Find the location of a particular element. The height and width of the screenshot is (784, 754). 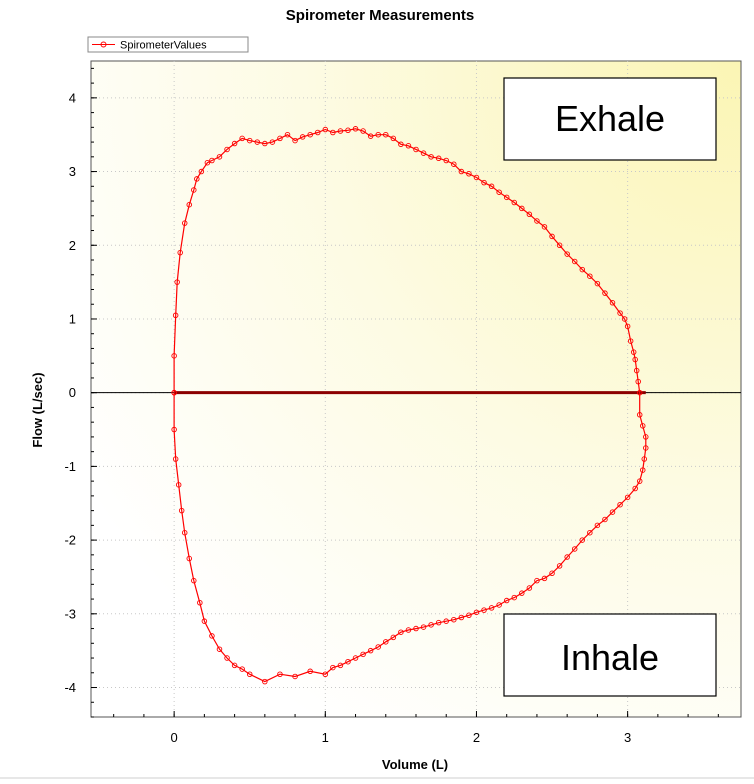

annotation-inhale-box is located at coordinates (610, 655).